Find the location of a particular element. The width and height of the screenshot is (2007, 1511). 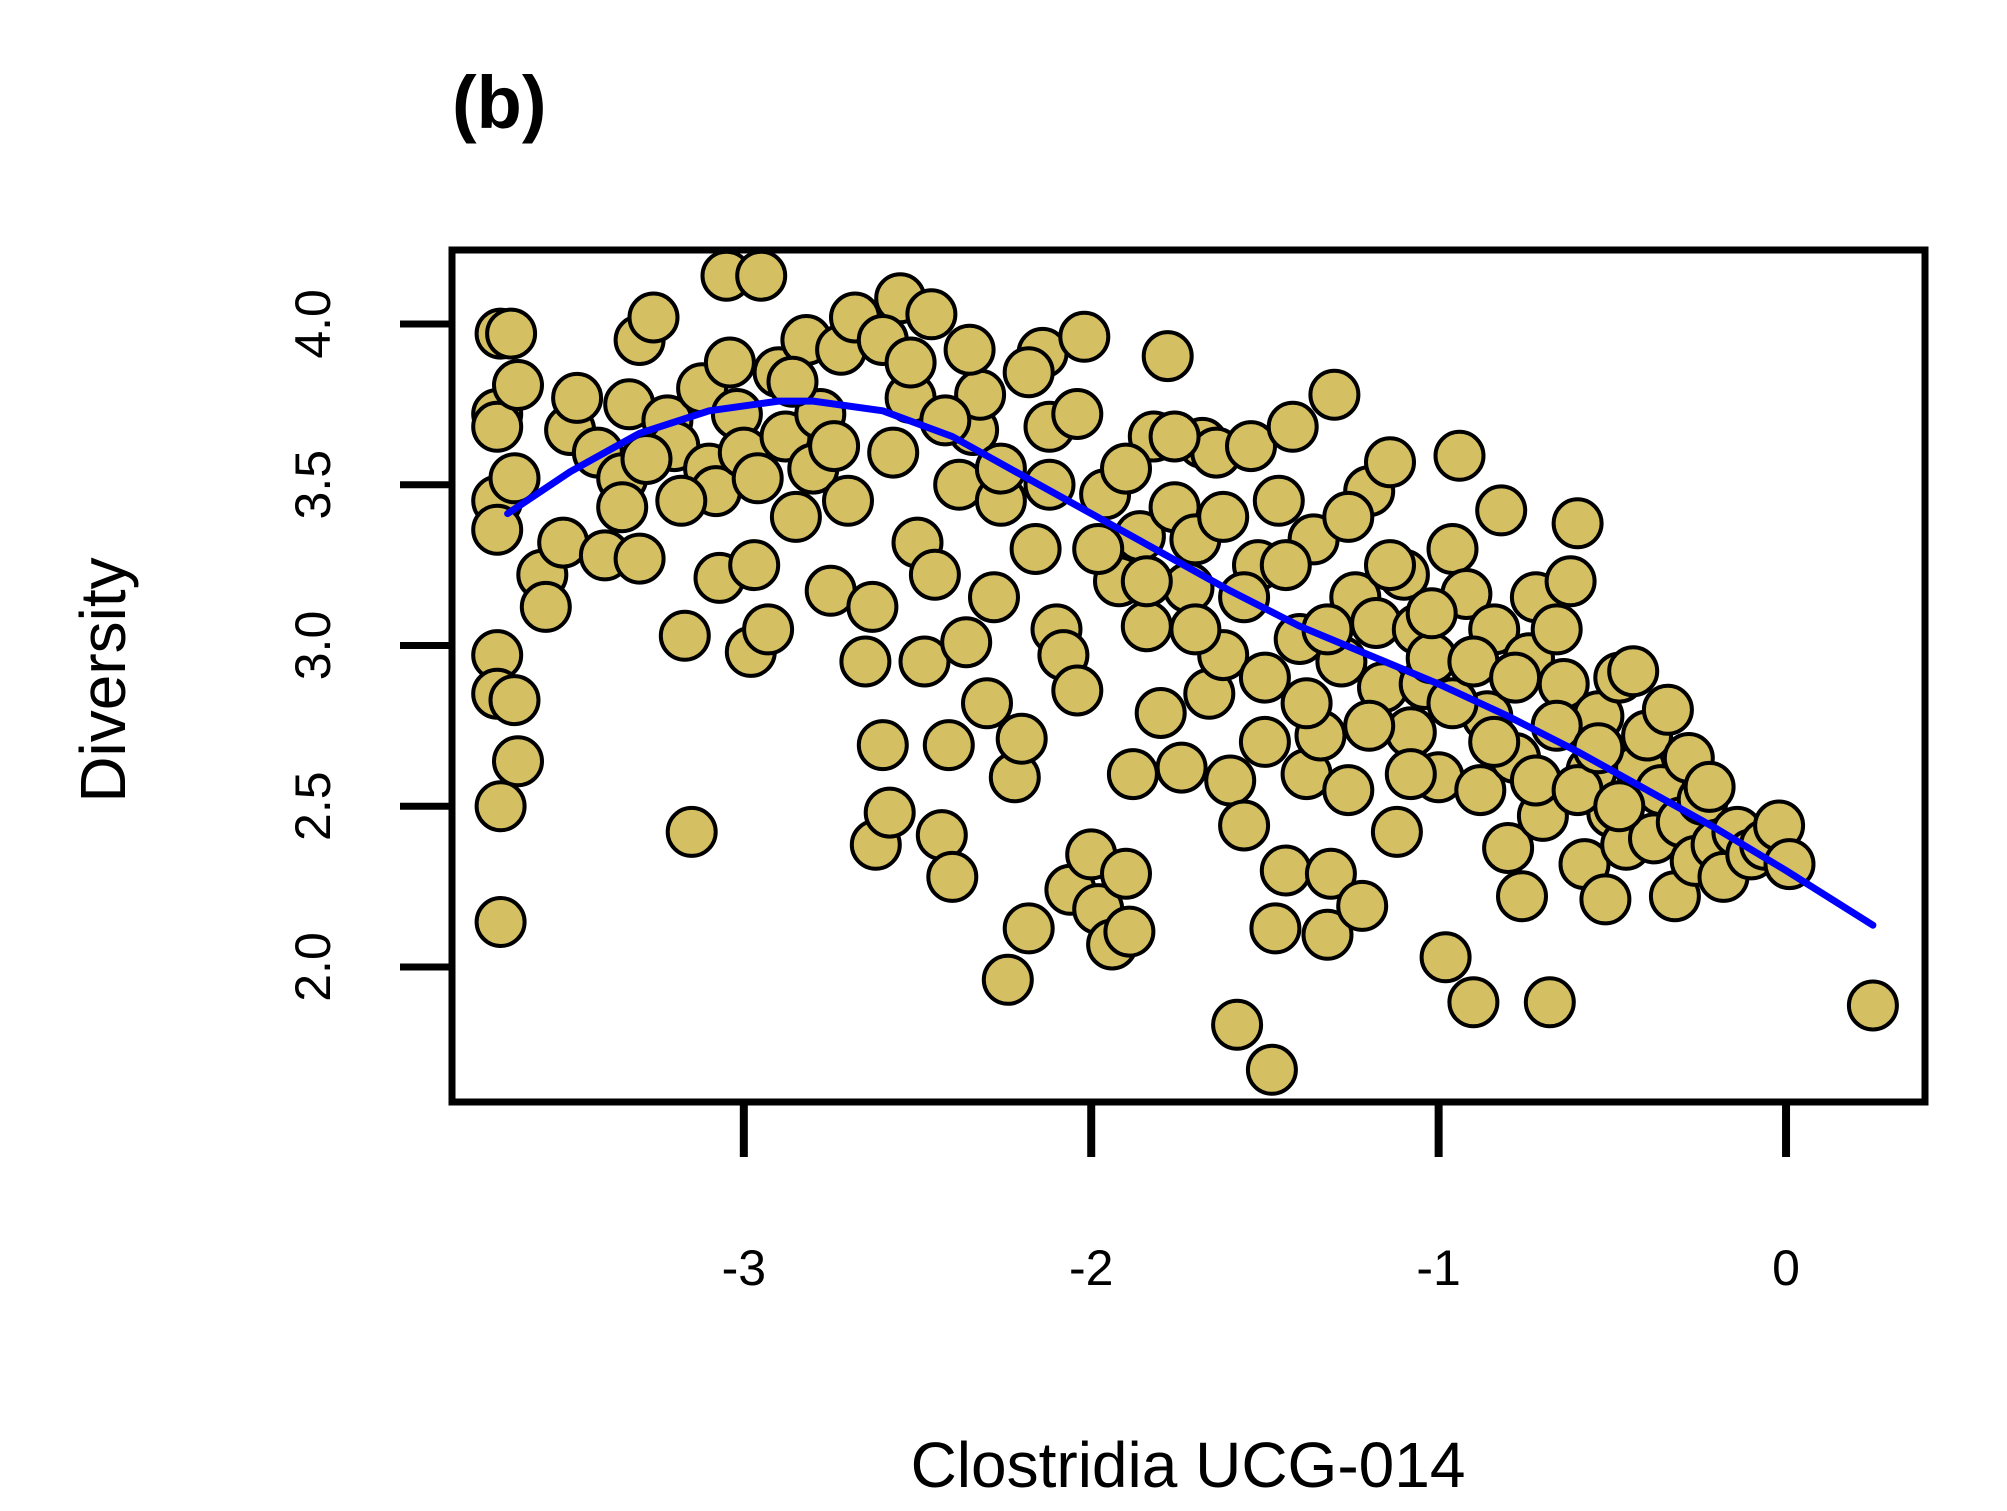

y-tick-label: 3.0 is located at coordinates (313, 646).